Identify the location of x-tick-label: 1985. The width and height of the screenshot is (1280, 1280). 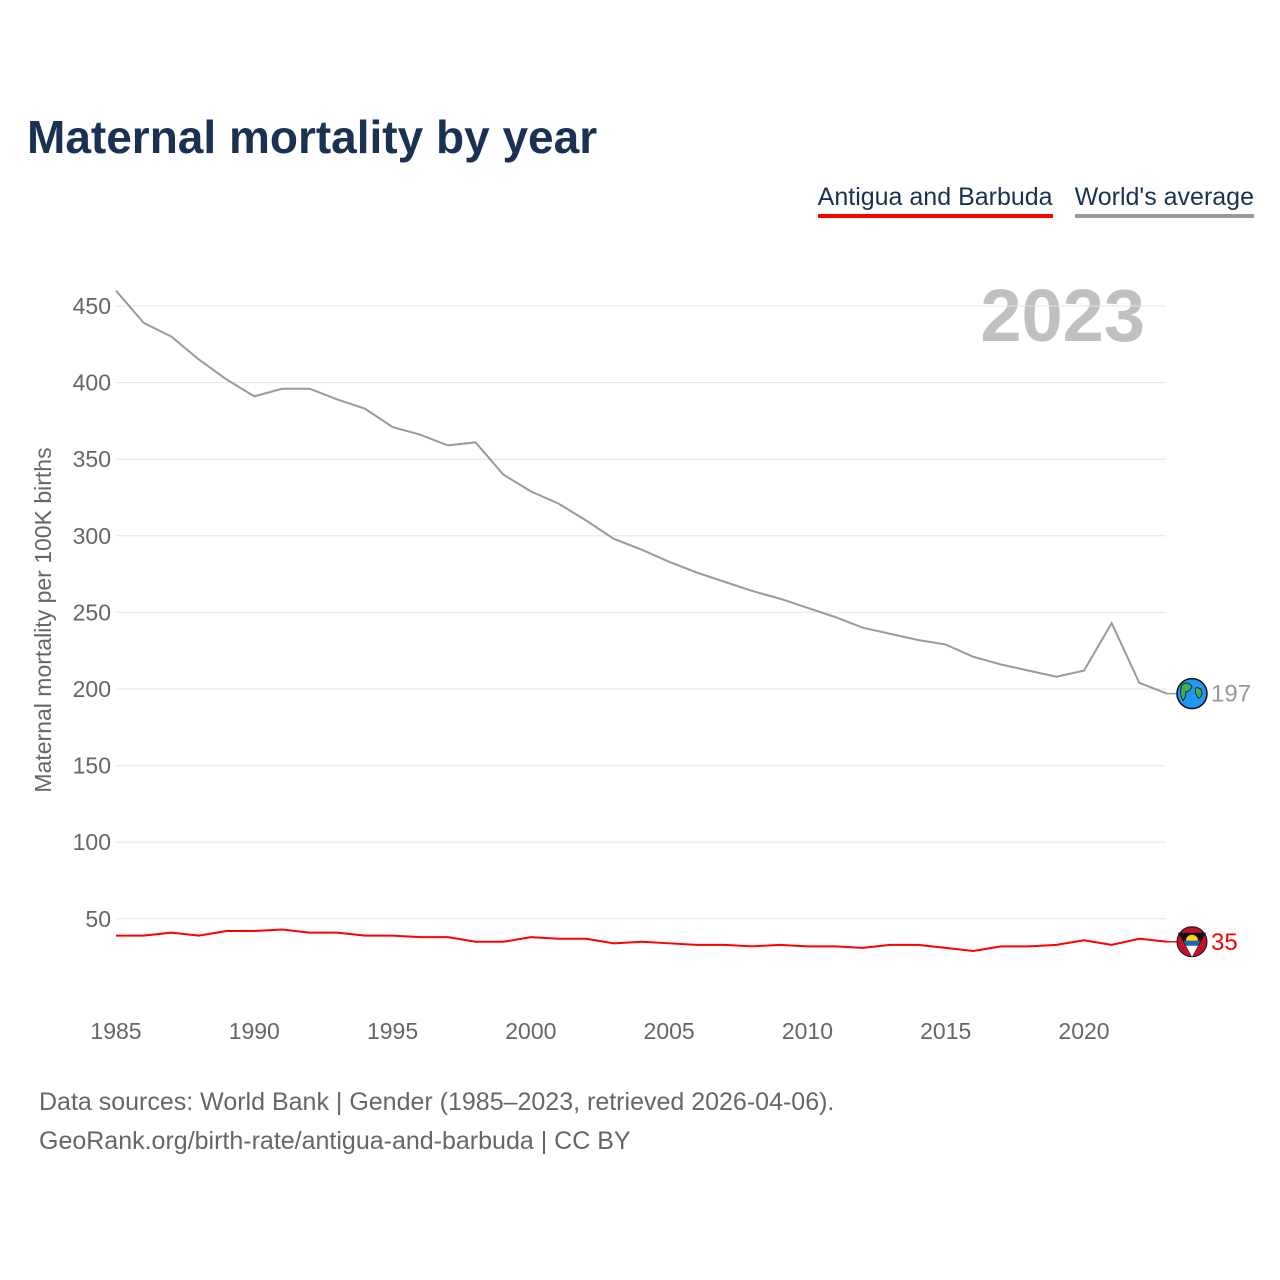
(115, 1031).